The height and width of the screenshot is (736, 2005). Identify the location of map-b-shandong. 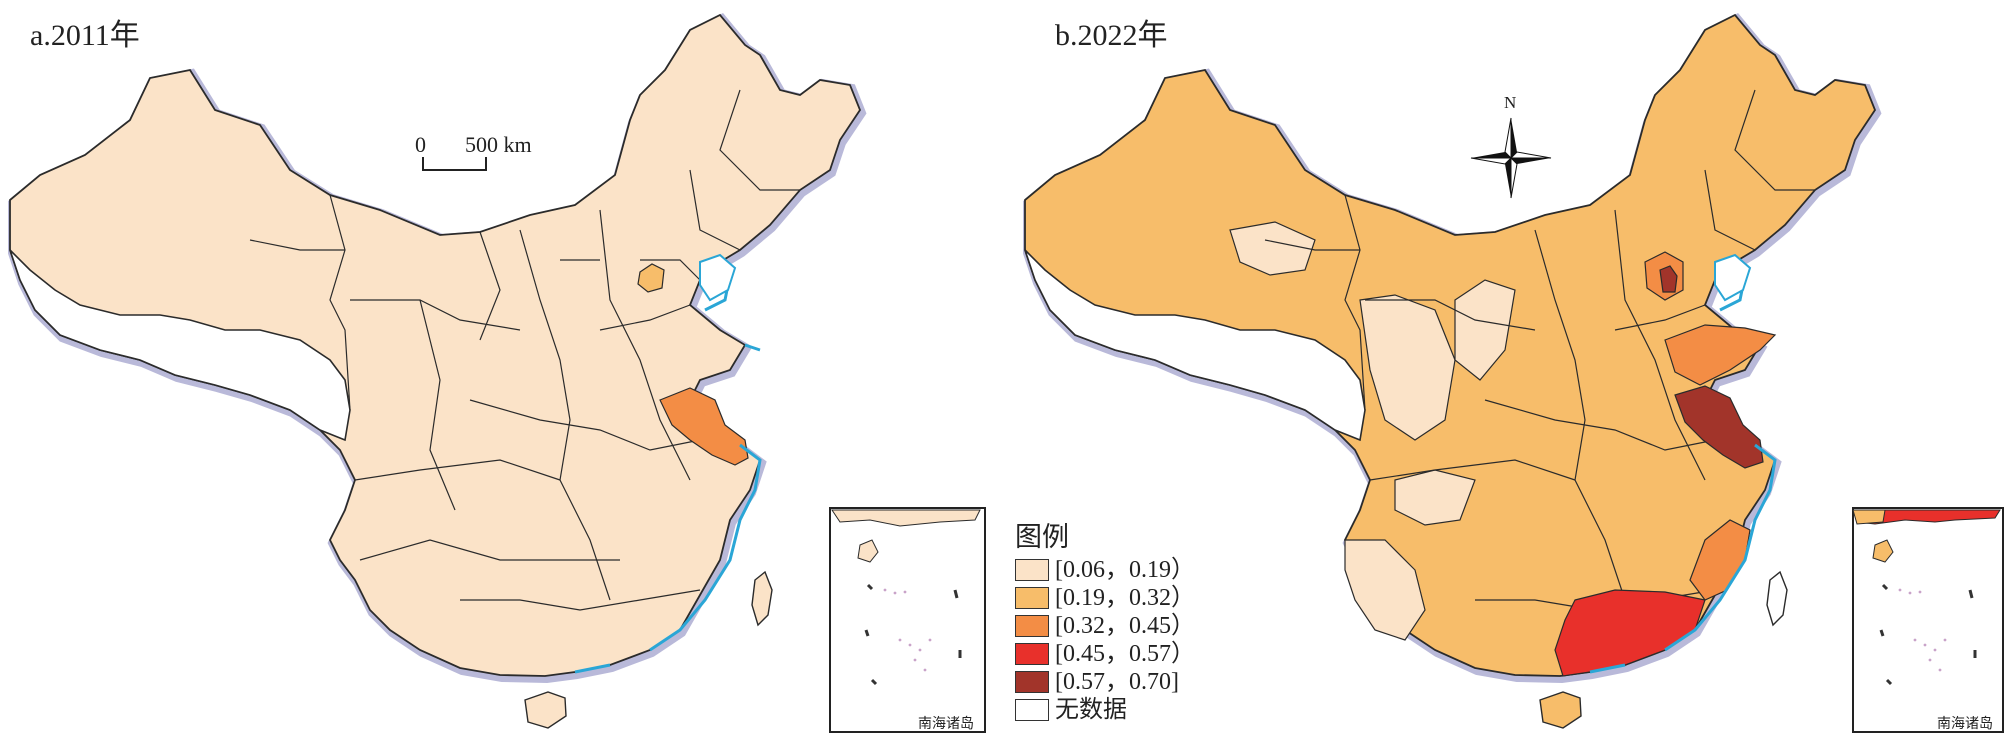
(1720, 355).